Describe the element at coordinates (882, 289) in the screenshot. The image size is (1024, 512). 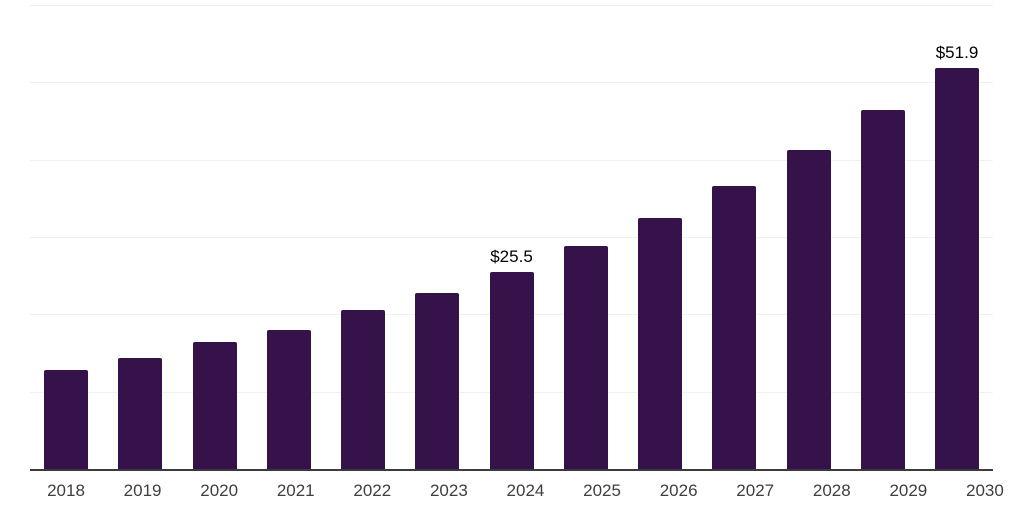
I see `bar-2029` at that location.